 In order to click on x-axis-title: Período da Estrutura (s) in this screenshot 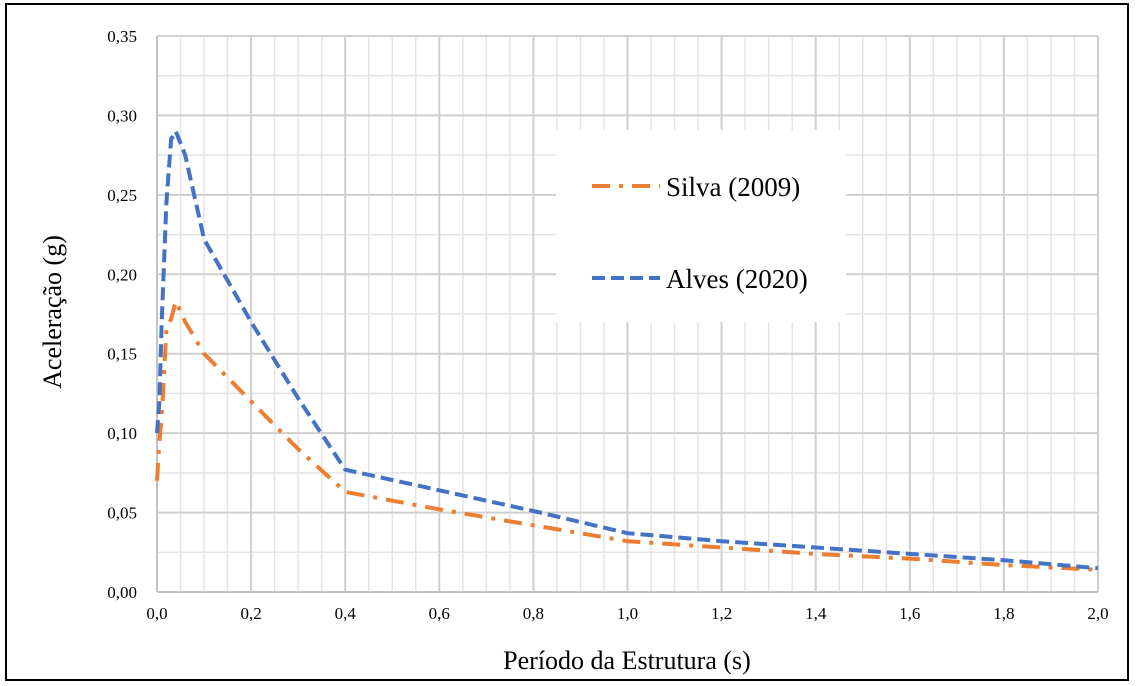, I will do `click(627, 660)`.